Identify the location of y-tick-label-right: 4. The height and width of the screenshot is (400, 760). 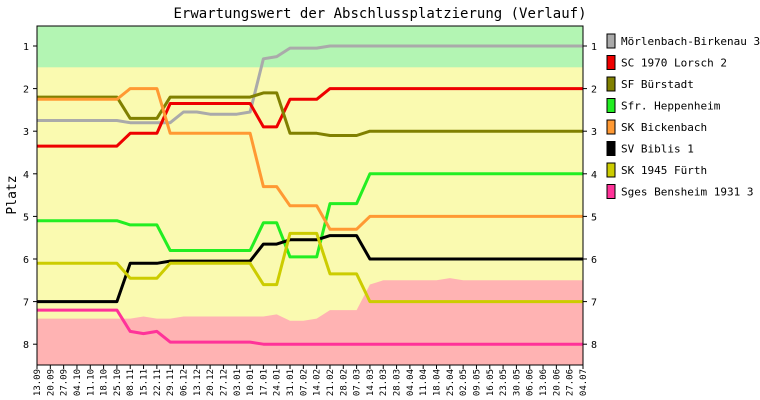
(594, 175).